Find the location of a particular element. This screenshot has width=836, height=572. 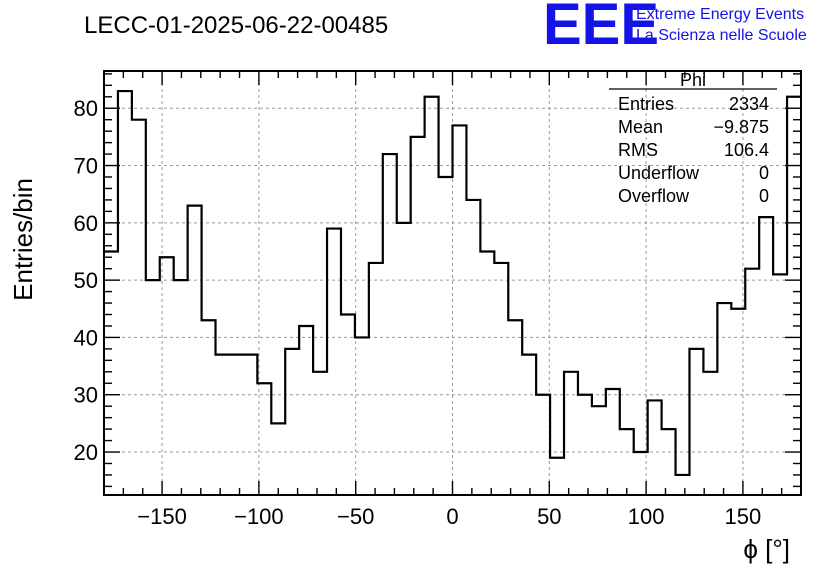

x-tick-label: 100 is located at coordinates (646, 516).